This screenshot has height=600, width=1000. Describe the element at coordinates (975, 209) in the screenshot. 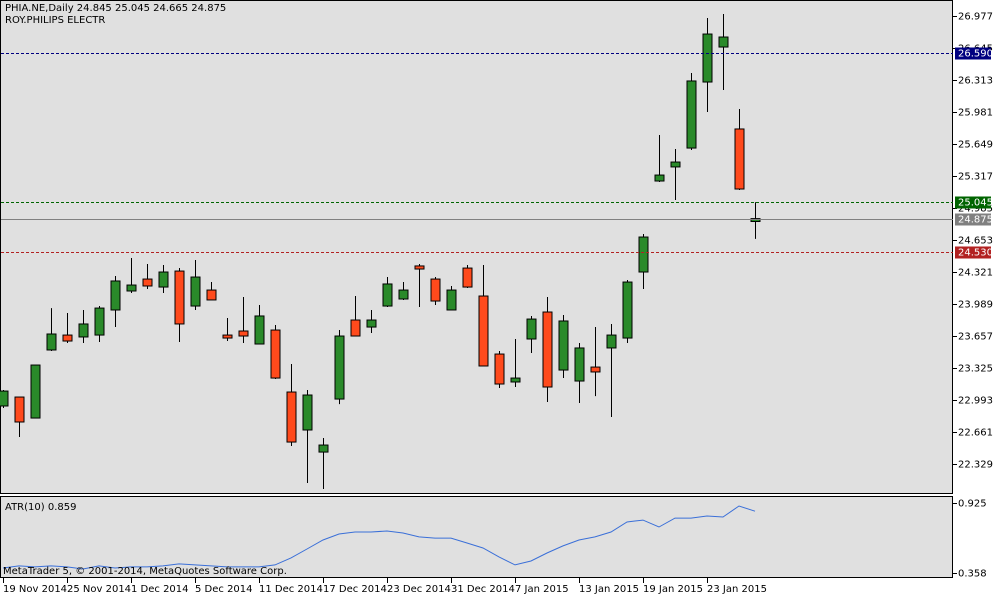

I see `y-tick-label: 24.985` at that location.